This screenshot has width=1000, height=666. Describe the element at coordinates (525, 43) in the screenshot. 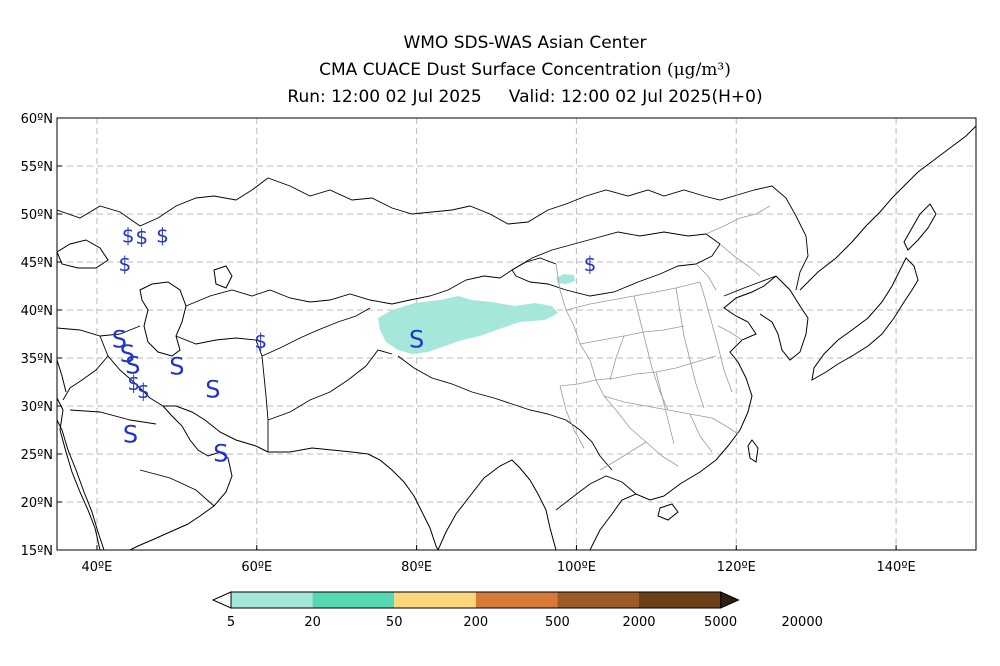

I see `chart-title: WMO SDS-WAS Asian Center` at that location.